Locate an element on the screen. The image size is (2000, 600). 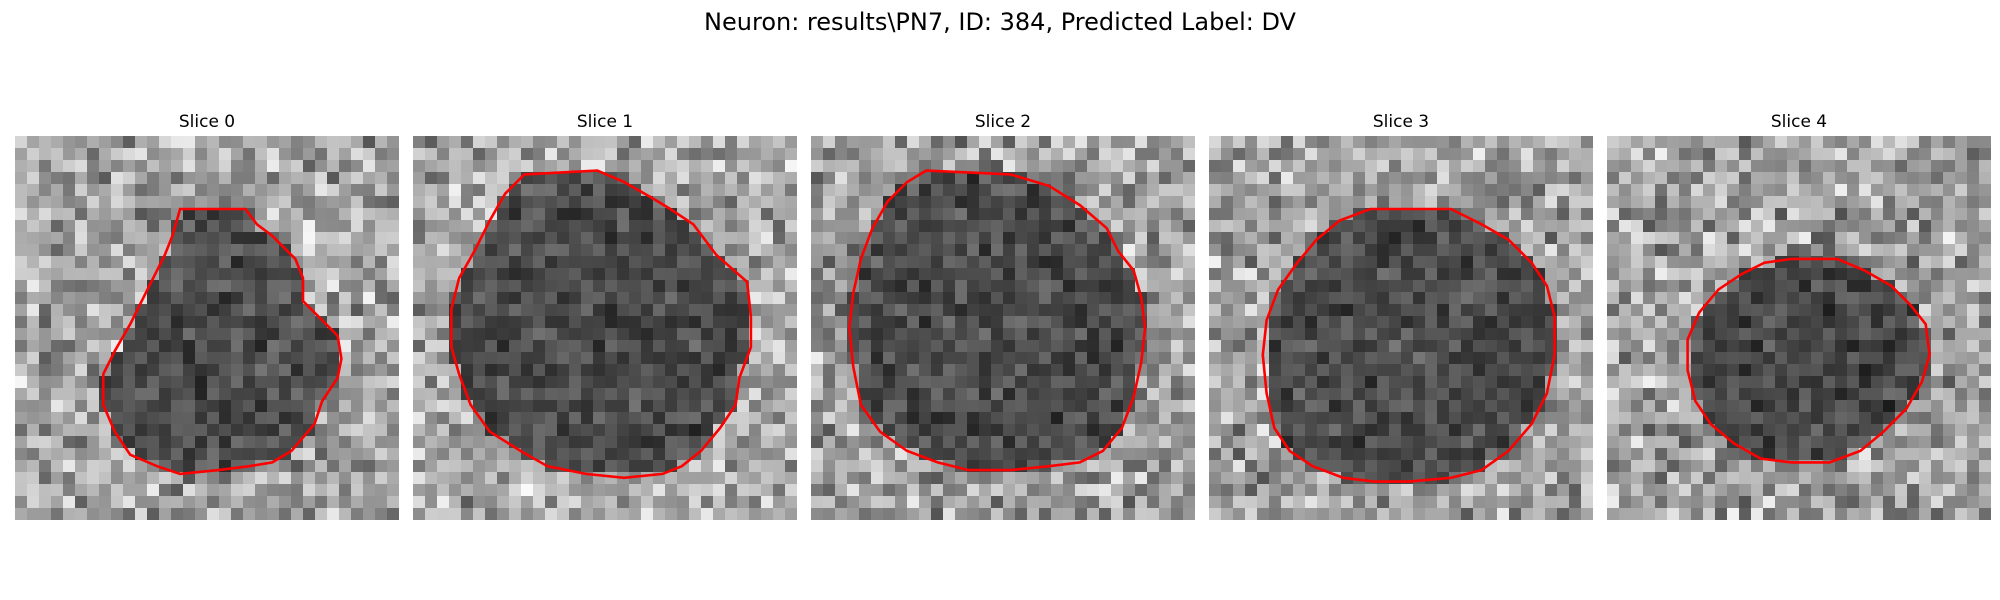
slice-title-2: Slice 2 is located at coordinates (1003, 122).